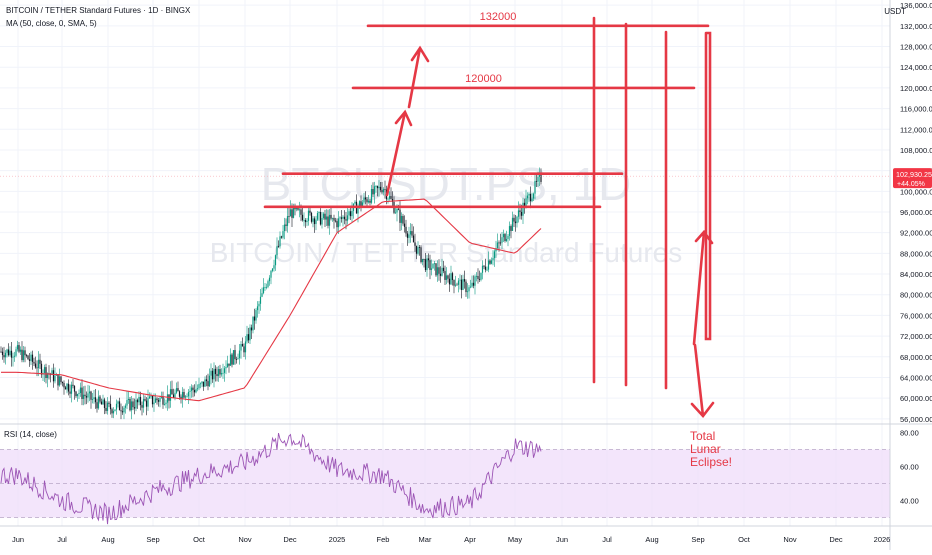 This screenshot has height=555, width=932. What do you see at coordinates (895, 11) in the screenshot?
I see `price-unit-label: USDT` at bounding box center [895, 11].